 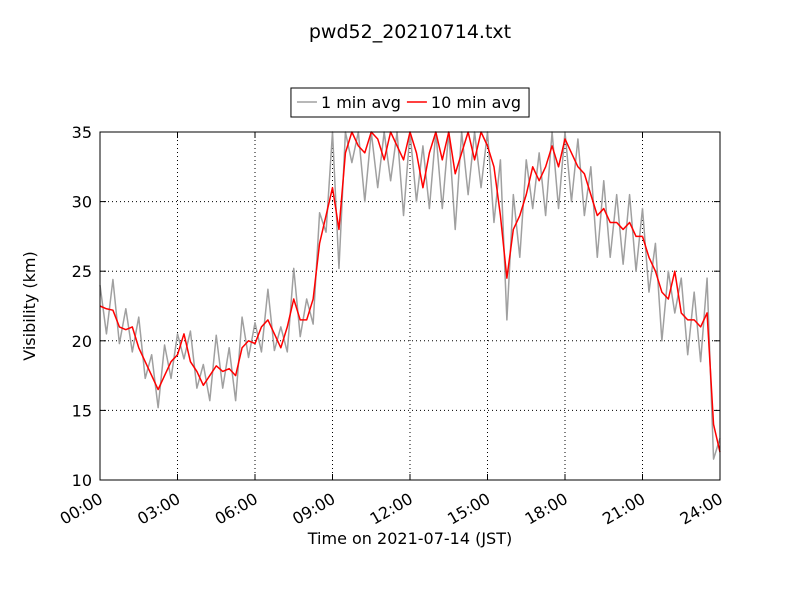 What do you see at coordinates (476, 102) in the screenshot?
I see `legend-label: 10 min avg` at bounding box center [476, 102].